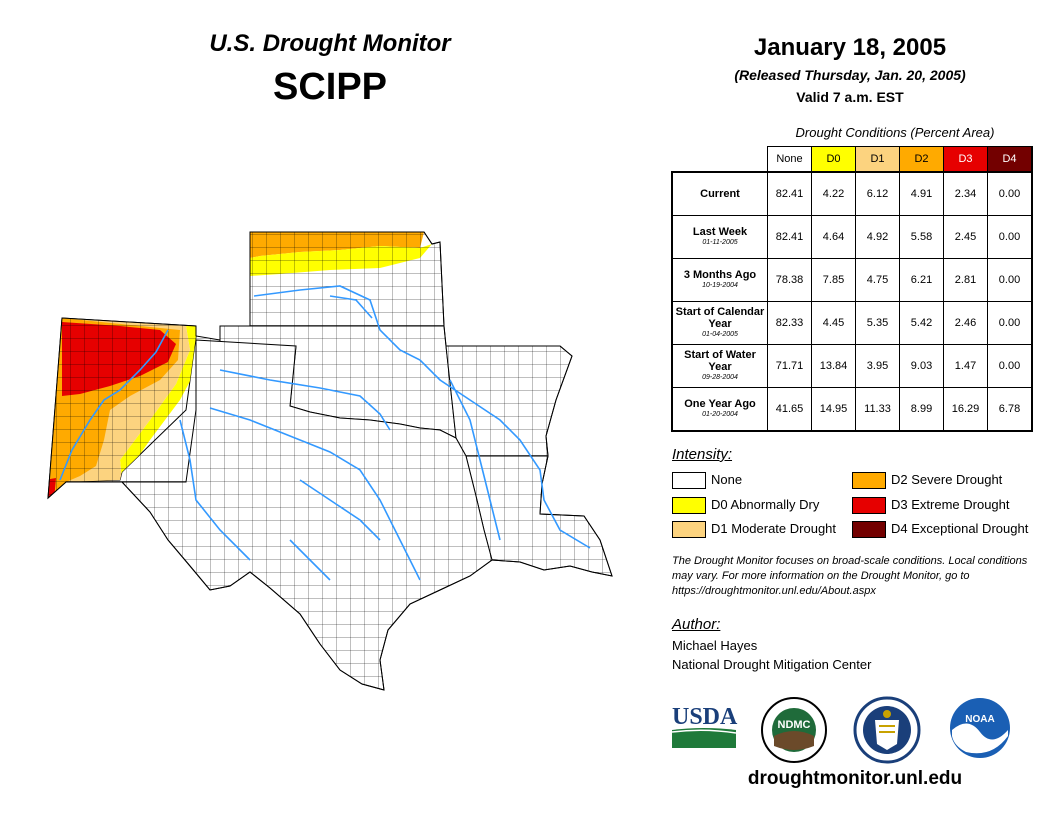 The image size is (1056, 816). Describe the element at coordinates (330, 43) in the screenshot. I see `map-title: U.S. Drought Monitor` at that location.